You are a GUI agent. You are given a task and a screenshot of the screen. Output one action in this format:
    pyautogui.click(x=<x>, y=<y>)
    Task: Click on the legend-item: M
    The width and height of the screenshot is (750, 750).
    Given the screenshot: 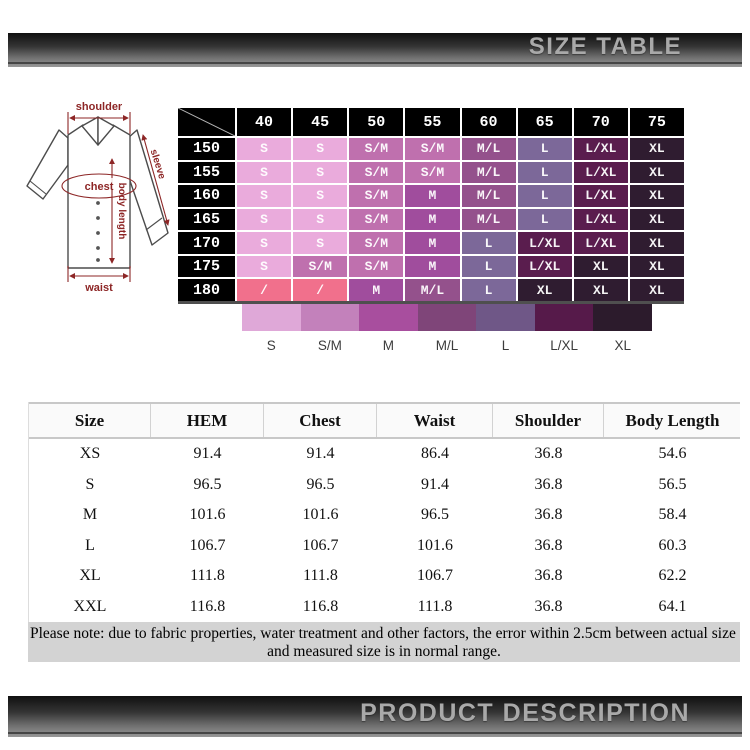 What is the action you would take?
    pyautogui.click(x=388, y=328)
    